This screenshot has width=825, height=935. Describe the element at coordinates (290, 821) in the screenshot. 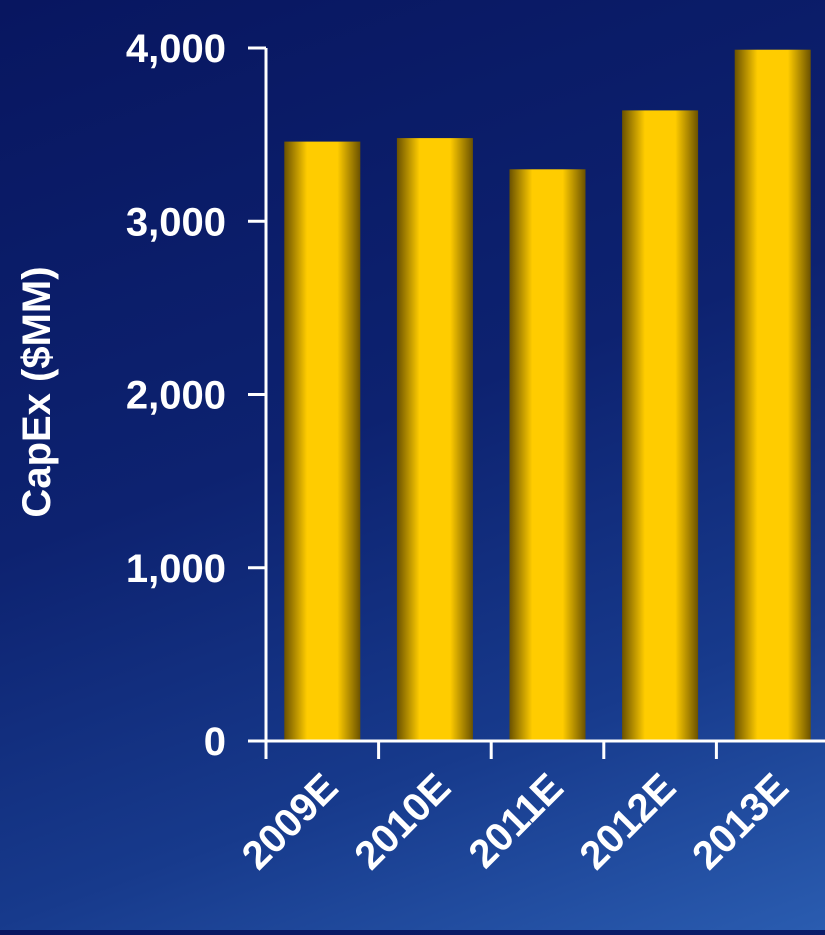

I see `x-tick-label: 2009E` at that location.